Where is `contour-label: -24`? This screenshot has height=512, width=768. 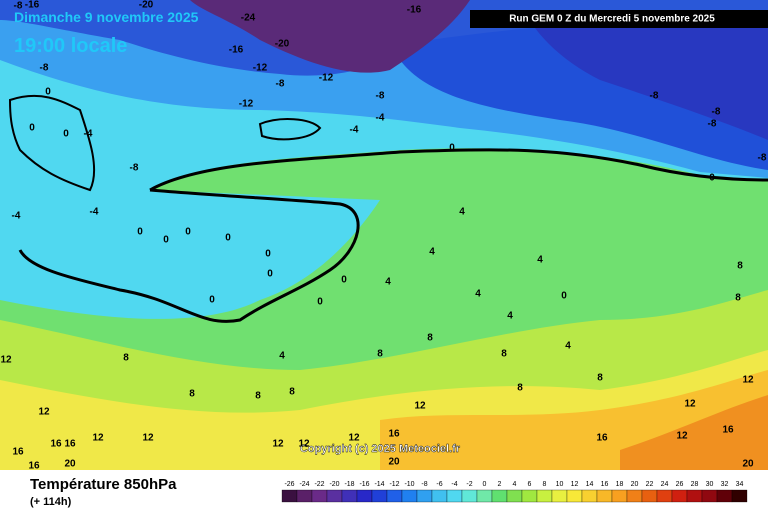
contour-label: -24 is located at coordinates (248, 18).